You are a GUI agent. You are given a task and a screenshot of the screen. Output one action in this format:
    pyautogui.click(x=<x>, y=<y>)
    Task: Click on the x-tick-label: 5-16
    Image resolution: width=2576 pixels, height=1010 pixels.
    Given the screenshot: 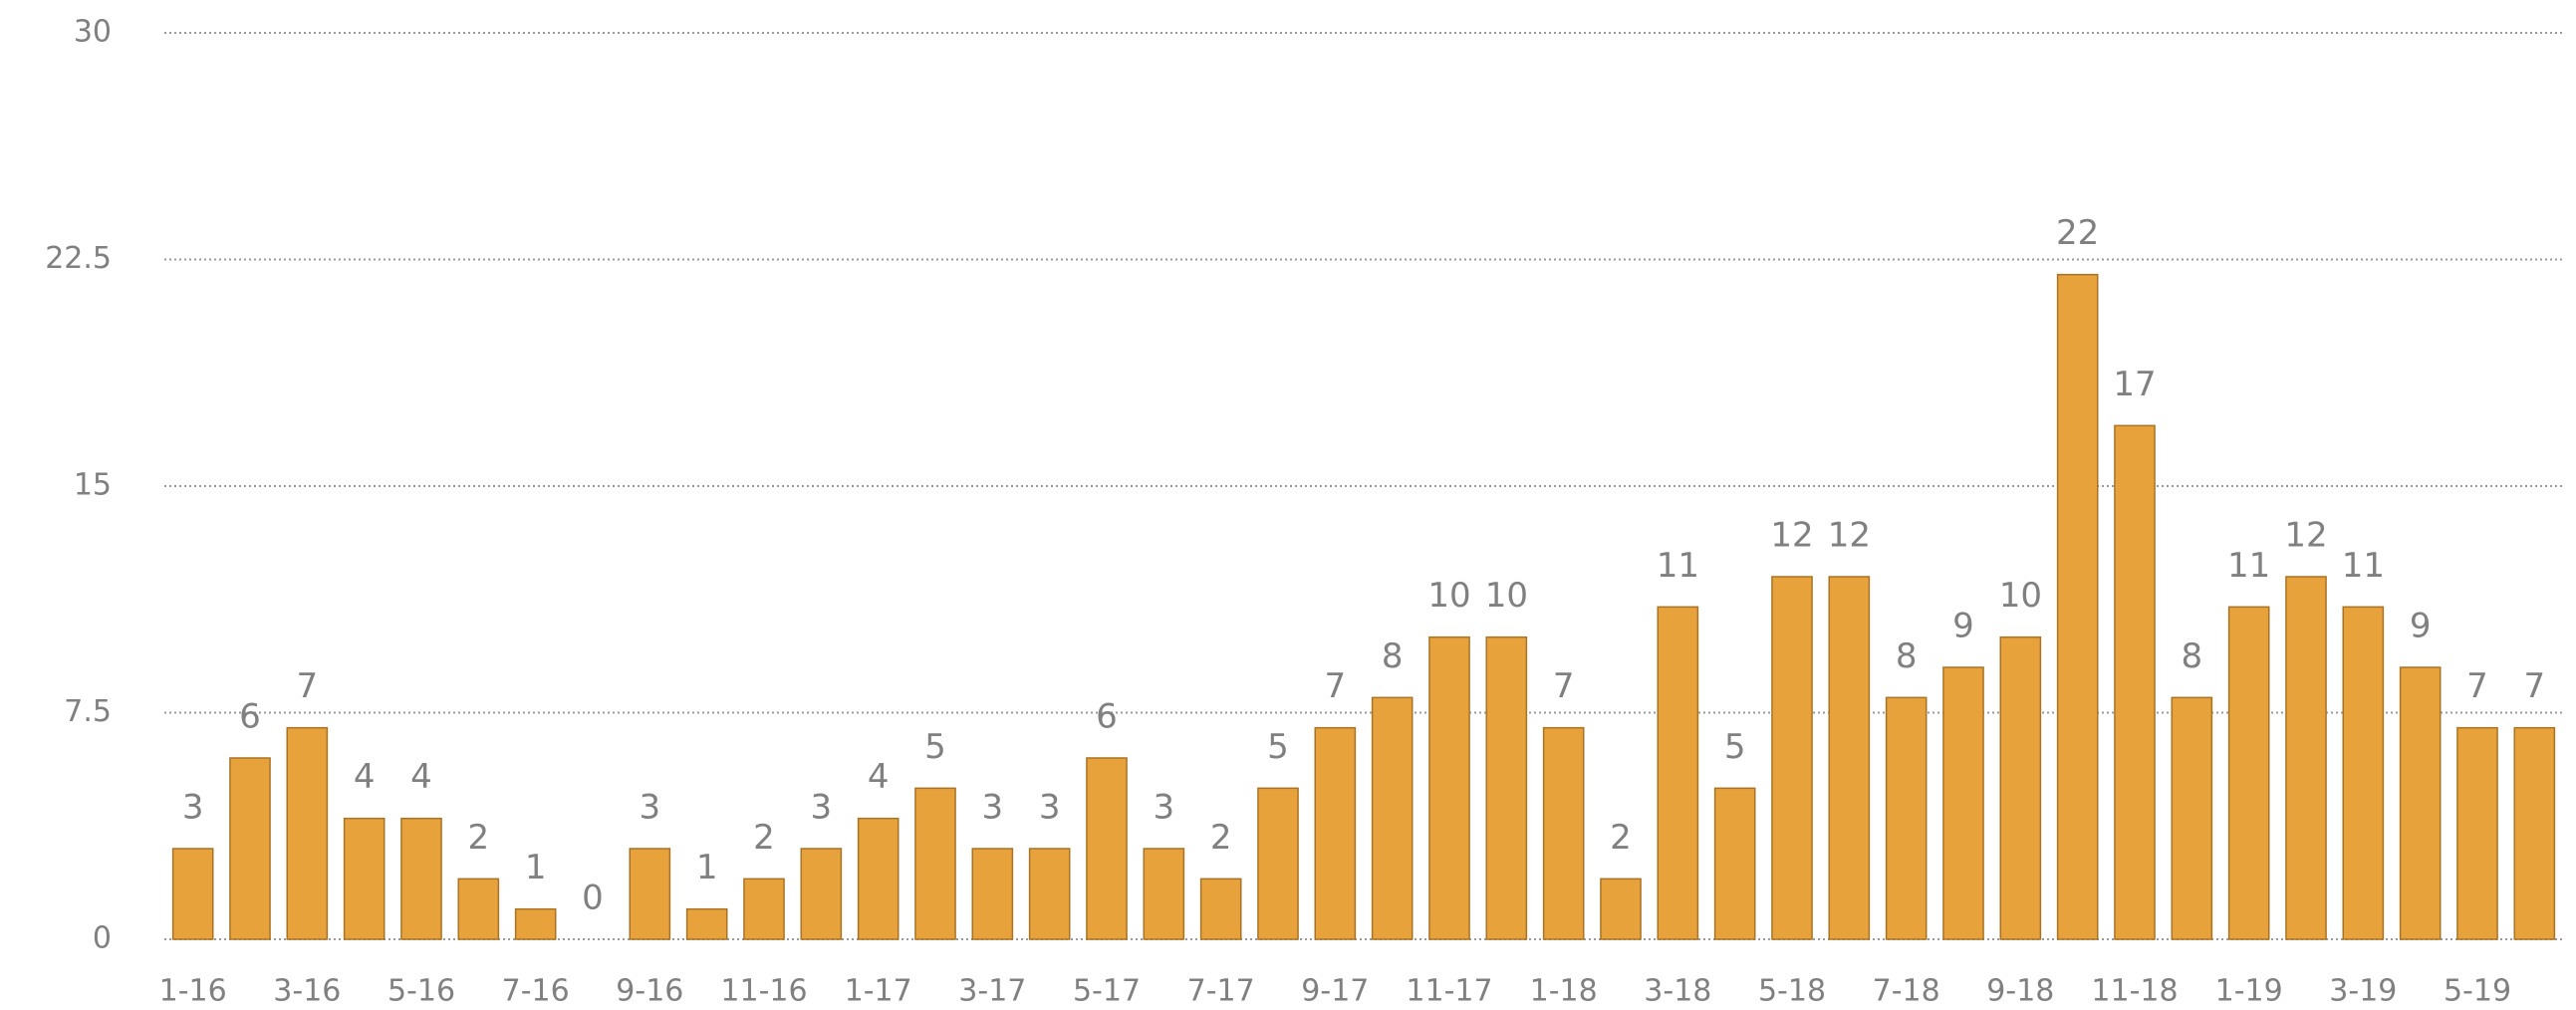 What is the action you would take?
    pyautogui.click(x=421, y=991)
    